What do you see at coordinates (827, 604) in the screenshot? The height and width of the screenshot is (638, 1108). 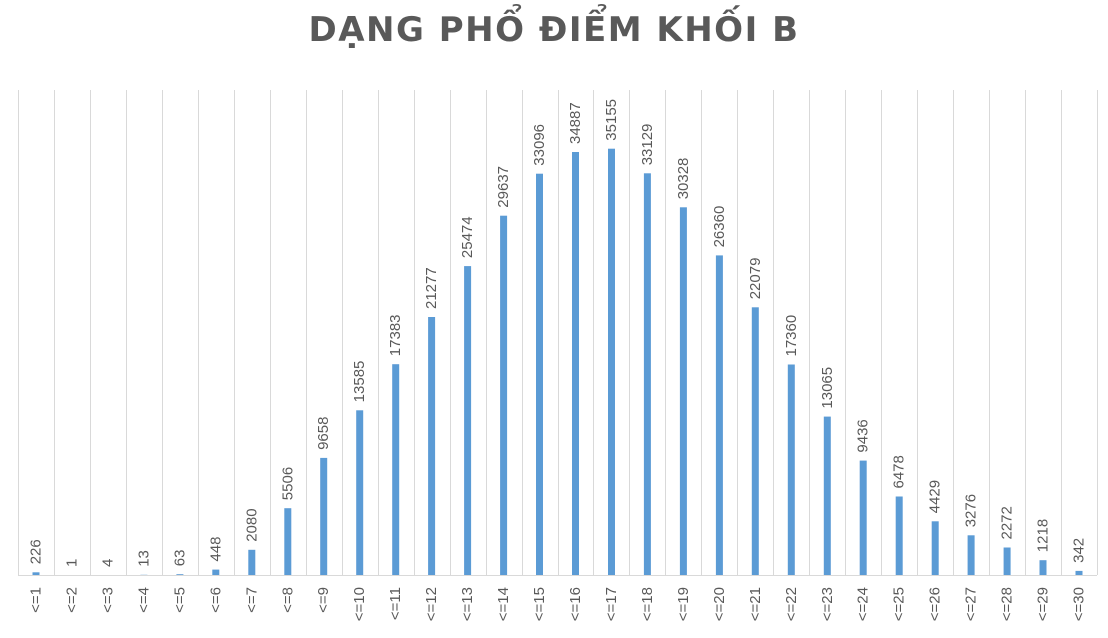 I see `category-label: <=23` at bounding box center [827, 604].